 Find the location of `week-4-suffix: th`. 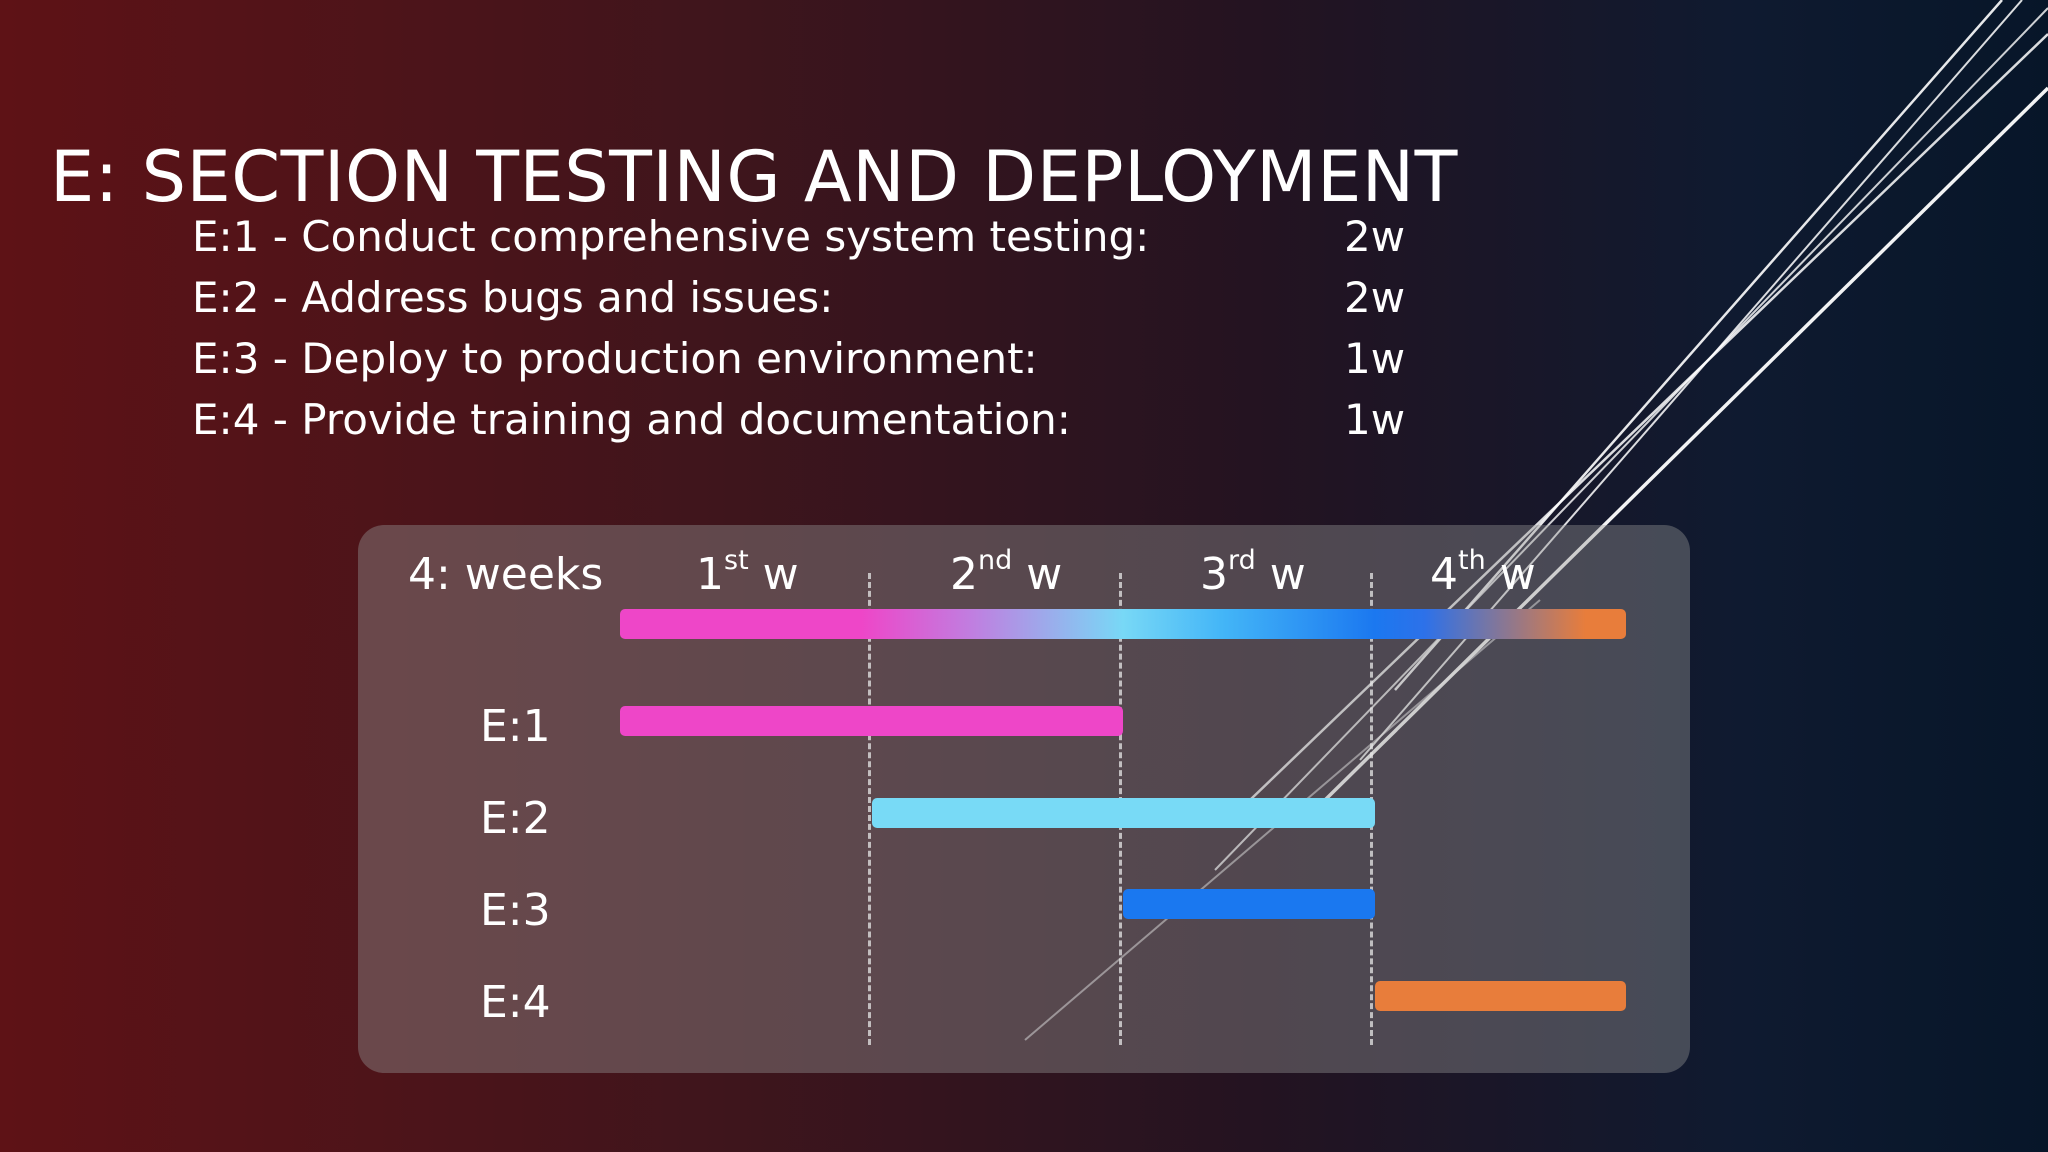

week-4-suffix: th is located at coordinates (1472, 561).